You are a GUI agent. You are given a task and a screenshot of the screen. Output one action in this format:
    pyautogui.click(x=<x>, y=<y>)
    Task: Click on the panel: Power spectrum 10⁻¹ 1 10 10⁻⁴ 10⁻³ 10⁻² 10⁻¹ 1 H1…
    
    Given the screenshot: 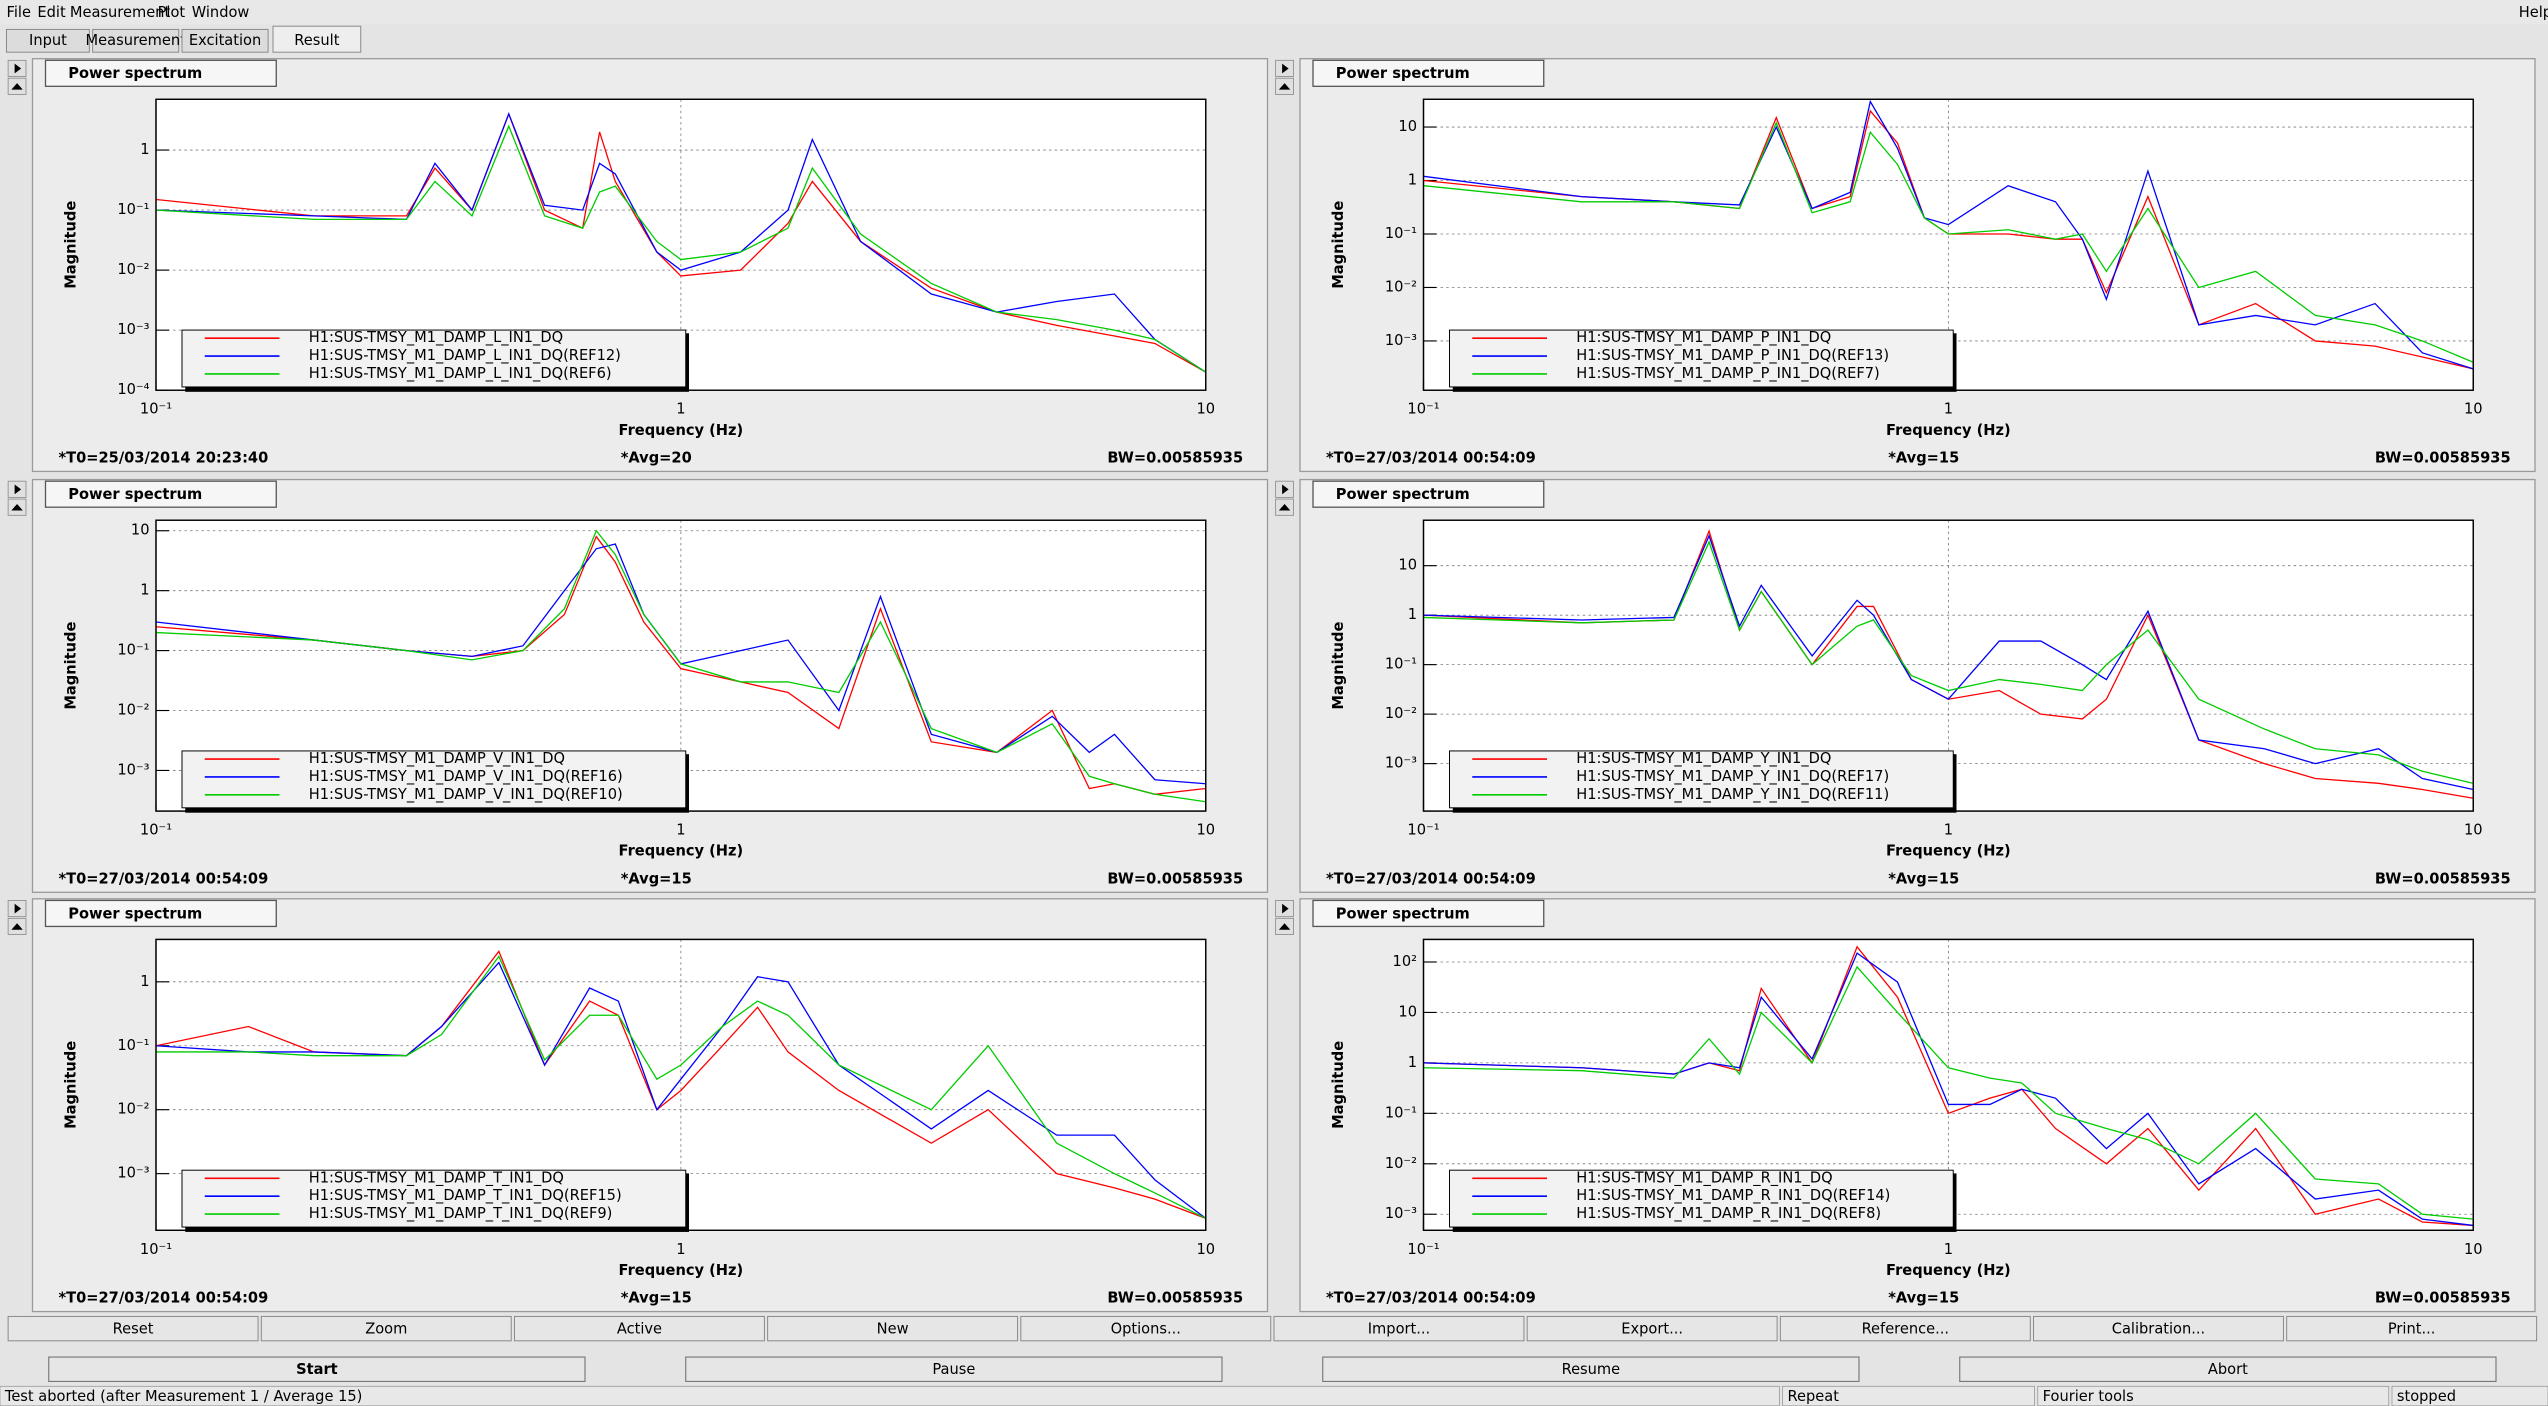 What is the action you would take?
    pyautogui.click(x=638, y=265)
    